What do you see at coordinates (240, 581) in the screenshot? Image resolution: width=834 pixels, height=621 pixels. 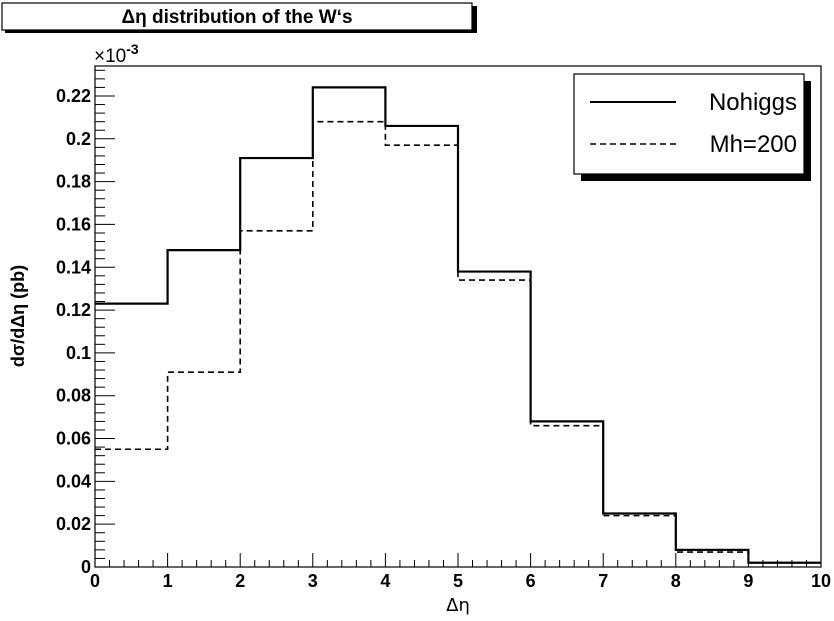 I see `x-tick-label: 2` at bounding box center [240, 581].